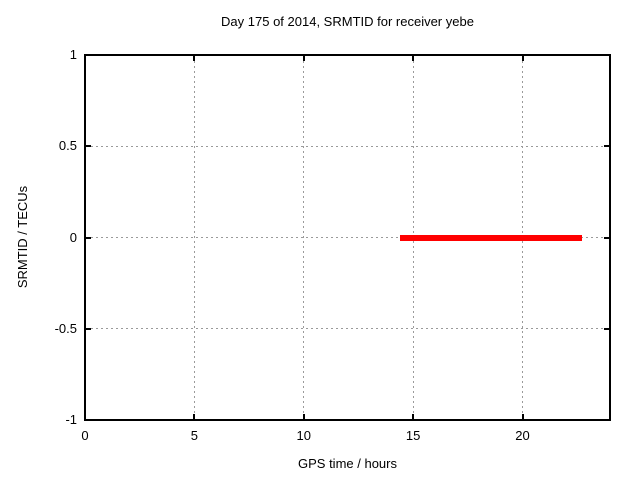 This screenshot has width=640, height=480. What do you see at coordinates (522, 435) in the screenshot?
I see `x-tick-label: 20` at bounding box center [522, 435].